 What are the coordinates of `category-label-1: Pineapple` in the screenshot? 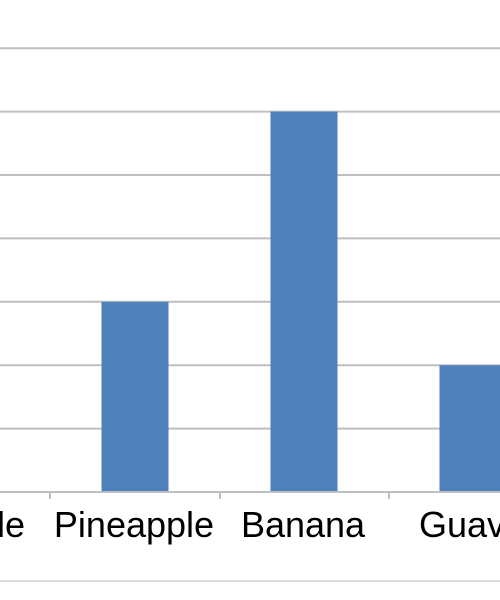 It's located at (134, 524).